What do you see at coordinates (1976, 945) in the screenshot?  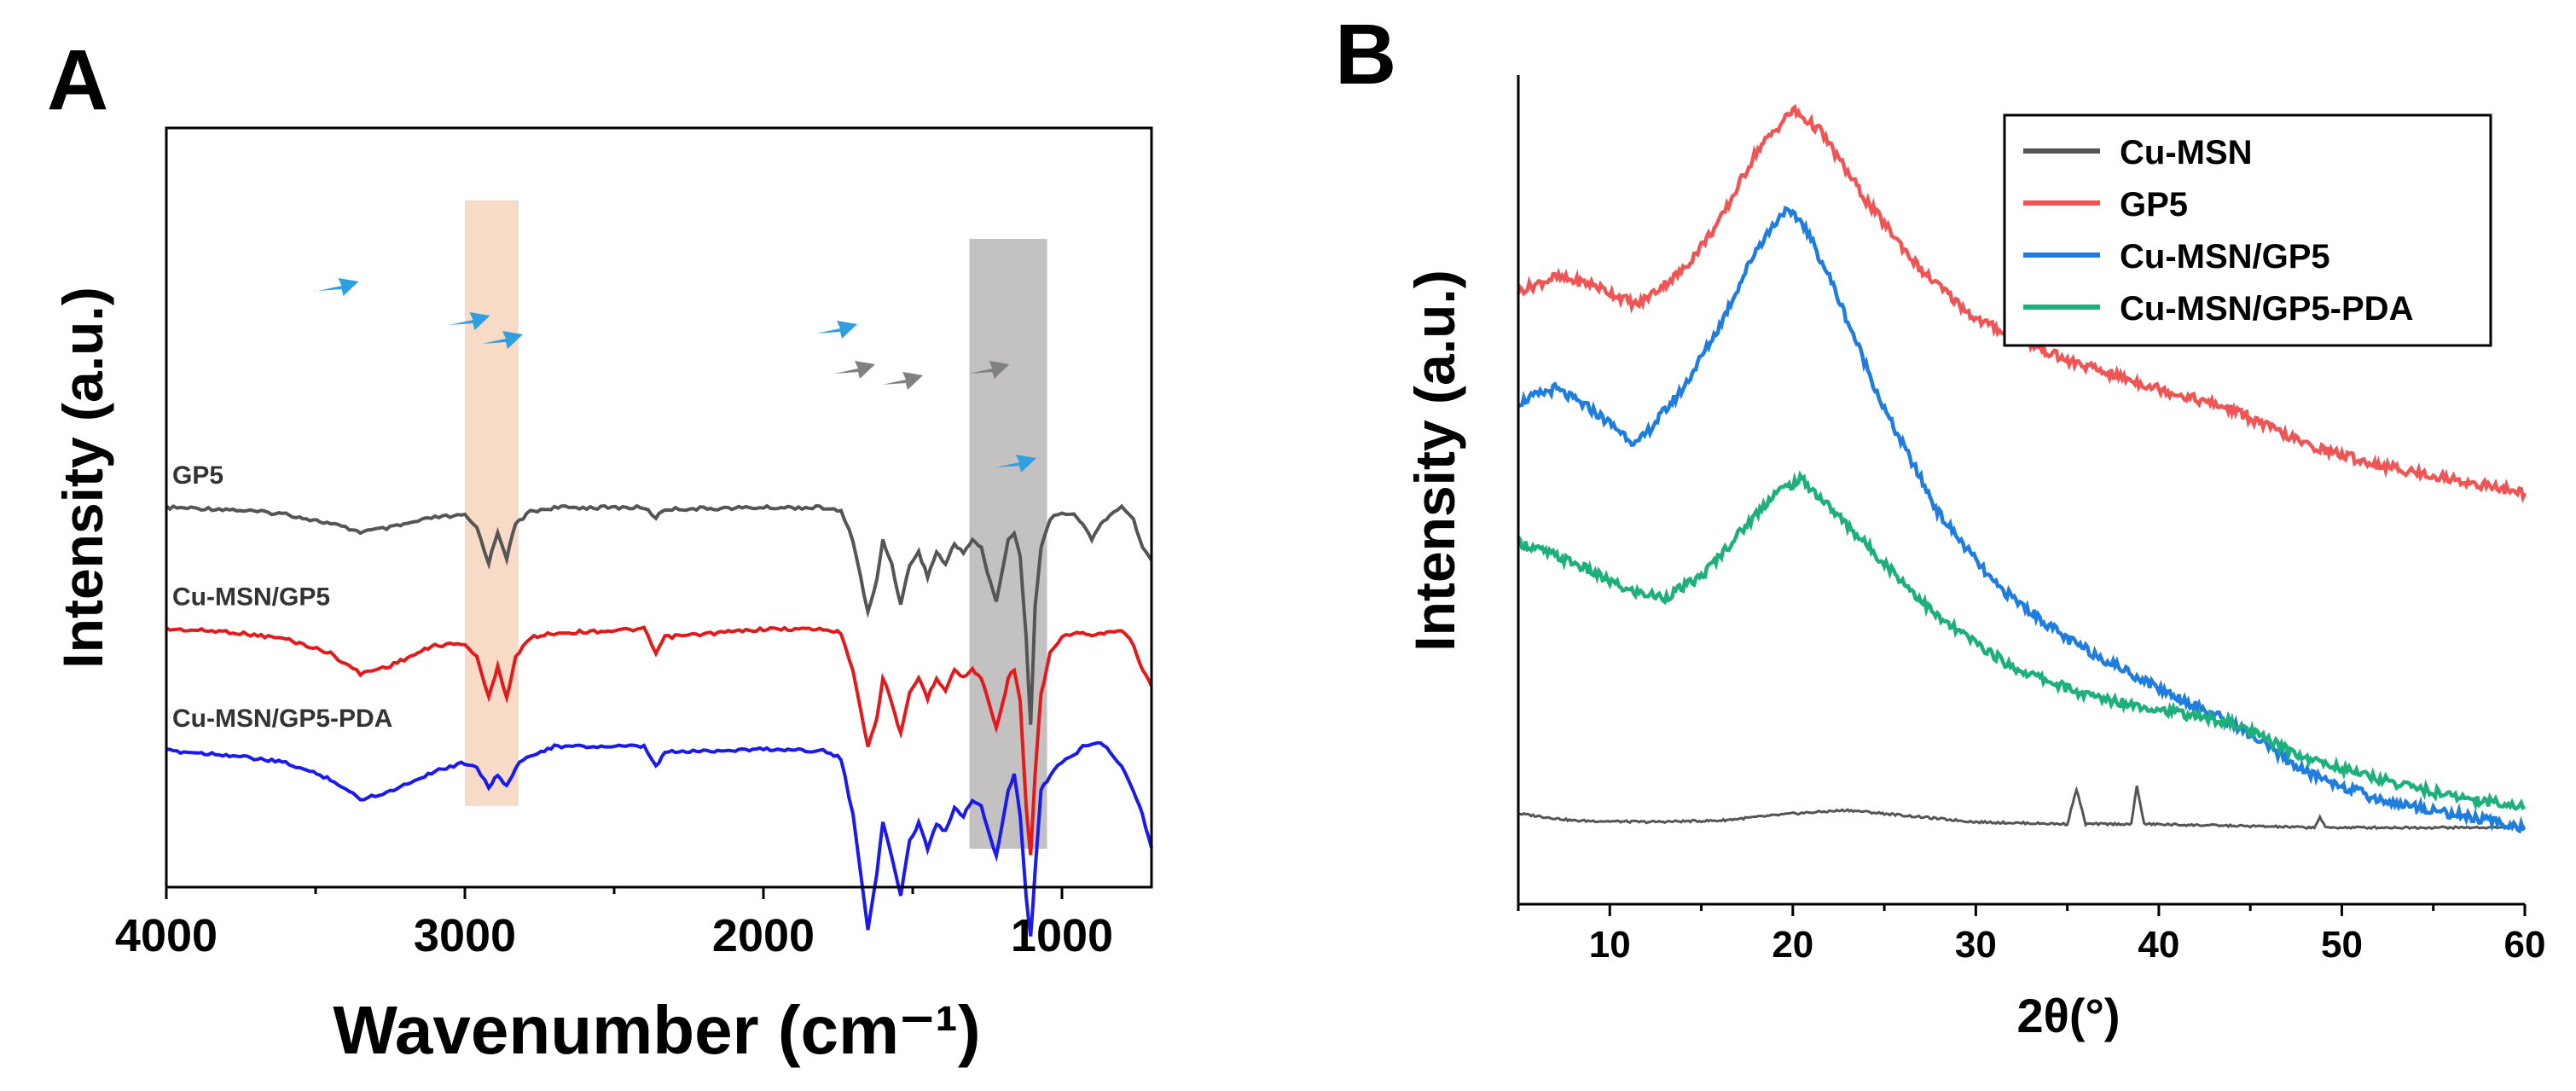 I see `x-tick-label: 30` at bounding box center [1976, 945].